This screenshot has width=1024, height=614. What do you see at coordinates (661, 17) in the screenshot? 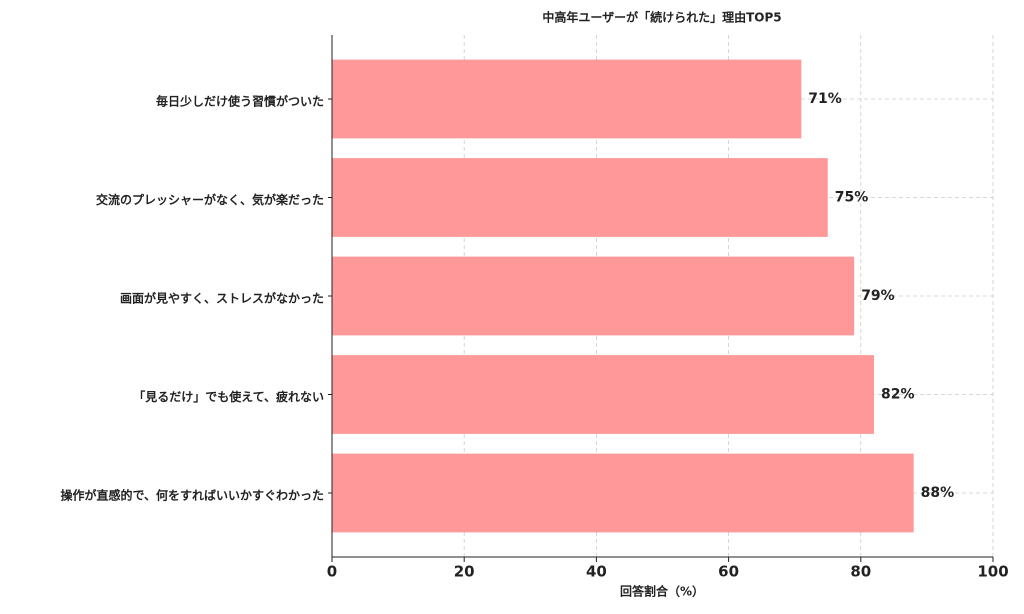
I see `chart-title: 中高年ユーザーが「続けられた」理由TOP5` at bounding box center [661, 17].